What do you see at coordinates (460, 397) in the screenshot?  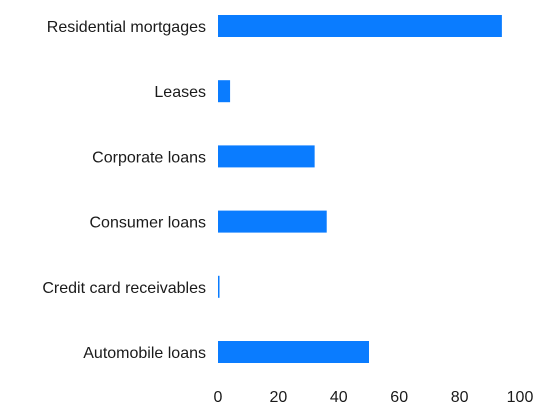 I see `x-tick-label: 80` at bounding box center [460, 397].